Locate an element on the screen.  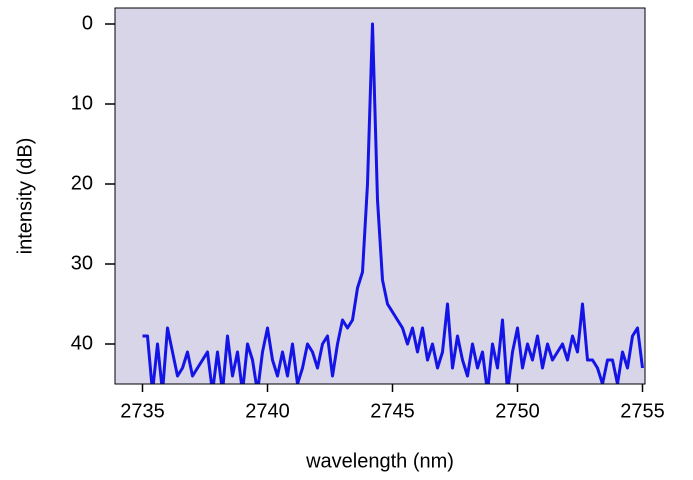
x-tick-label: 2745 is located at coordinates (392, 411).